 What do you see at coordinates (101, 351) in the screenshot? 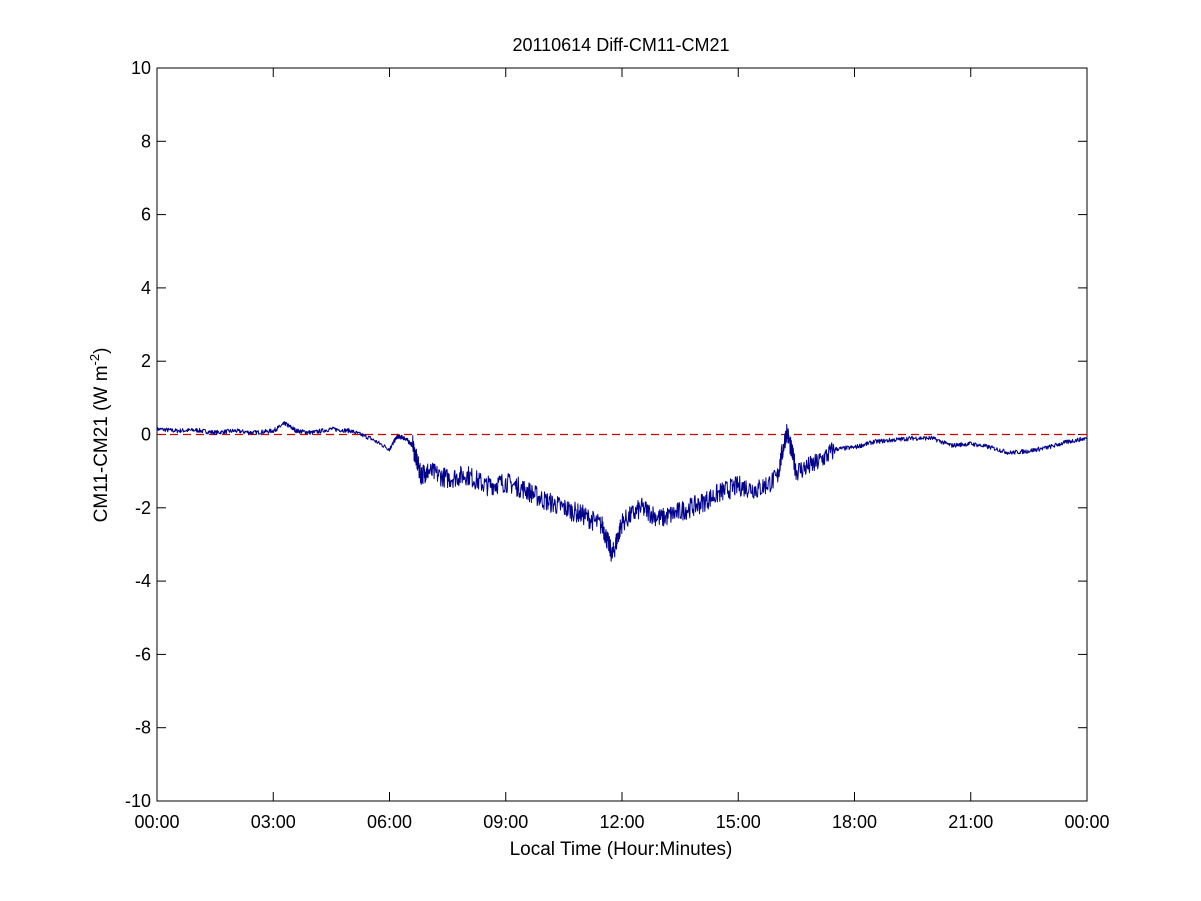
I see `y-axis-label-close: )` at bounding box center [101, 351].